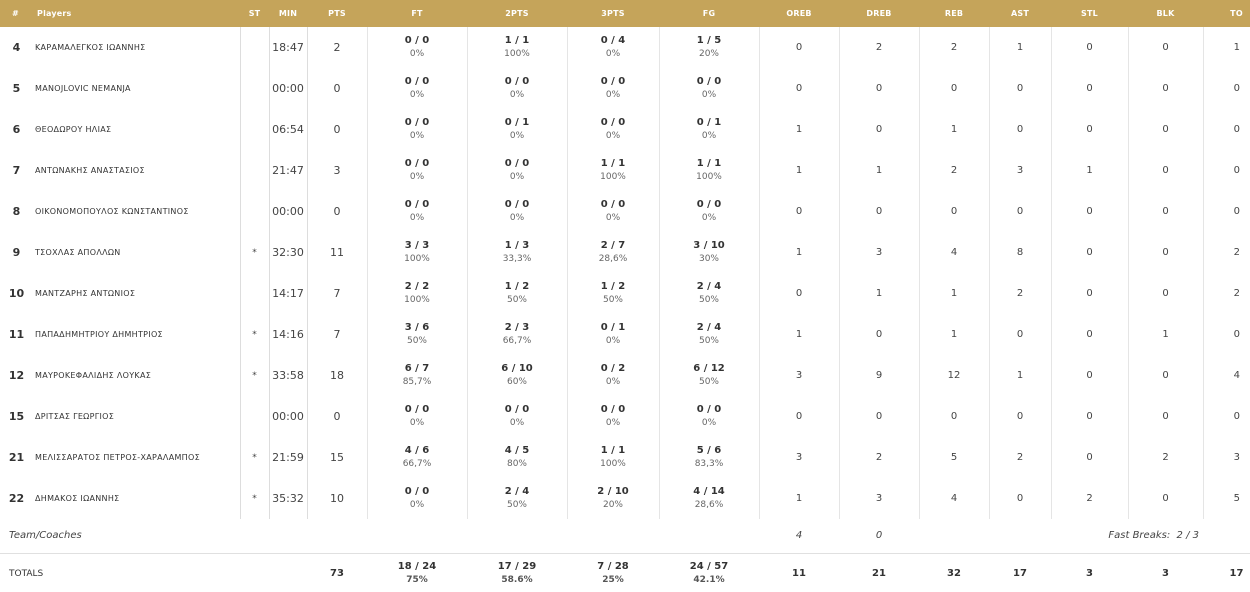 This screenshot has height=592, width=1250. Describe the element at coordinates (1165, 13) in the screenshot. I see `col-header-blk: BLK` at that location.